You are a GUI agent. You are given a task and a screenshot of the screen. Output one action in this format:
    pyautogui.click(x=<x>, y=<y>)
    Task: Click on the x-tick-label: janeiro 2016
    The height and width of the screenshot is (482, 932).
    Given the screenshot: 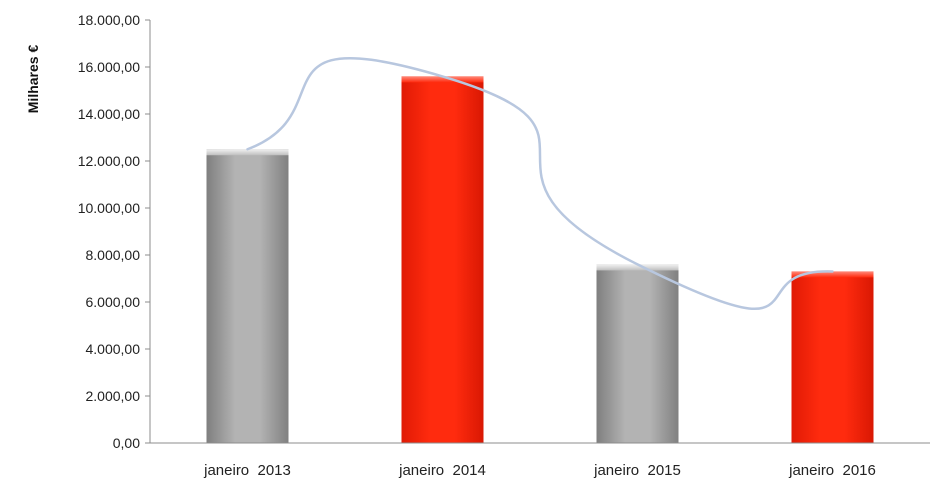 What is the action you would take?
    pyautogui.click(x=832, y=470)
    